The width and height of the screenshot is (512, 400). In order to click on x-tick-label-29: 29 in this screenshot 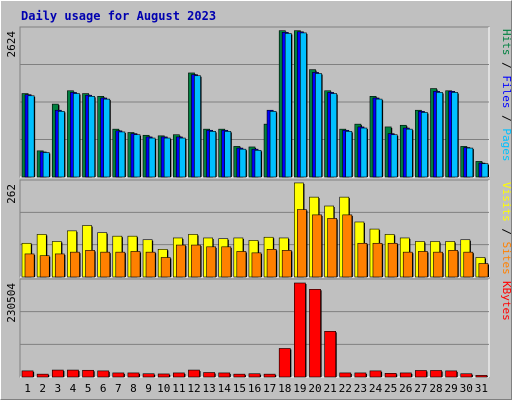, I will do `click(451, 388)`.